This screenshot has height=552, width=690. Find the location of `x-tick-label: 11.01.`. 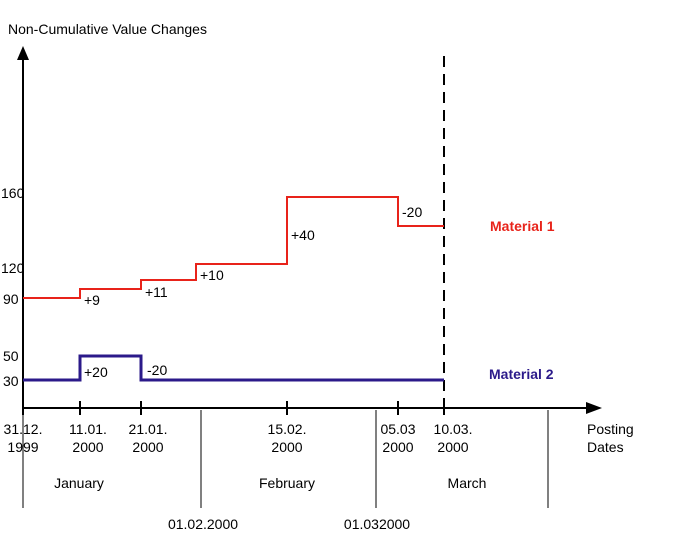

x-tick-label: 11.01. is located at coordinates (88, 429).